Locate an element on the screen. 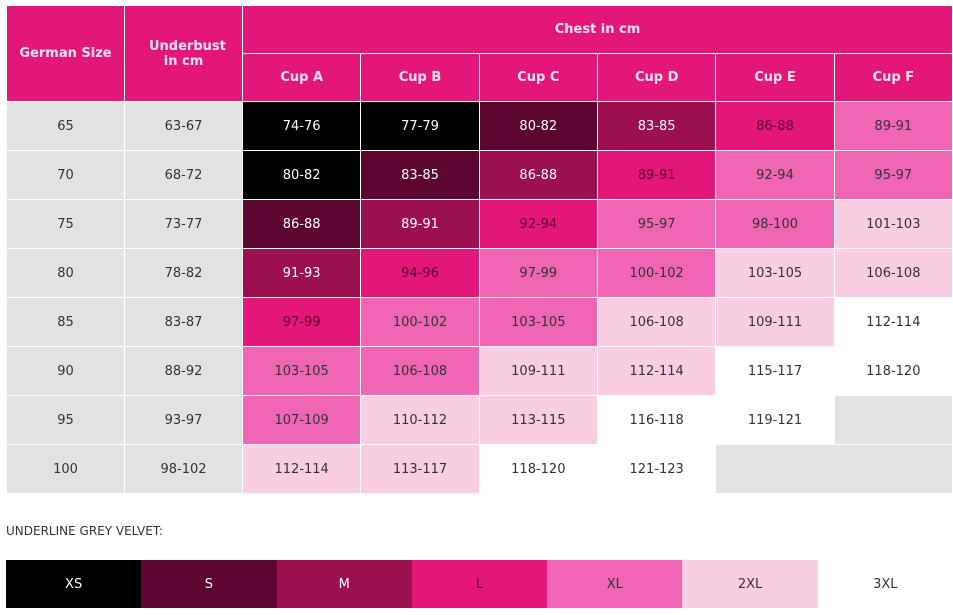 Image resolution: width=953 pixels, height=615 pixels. table-row: 100 98-102 112-114 113-117 118-120 121-123 is located at coordinates (479, 469).